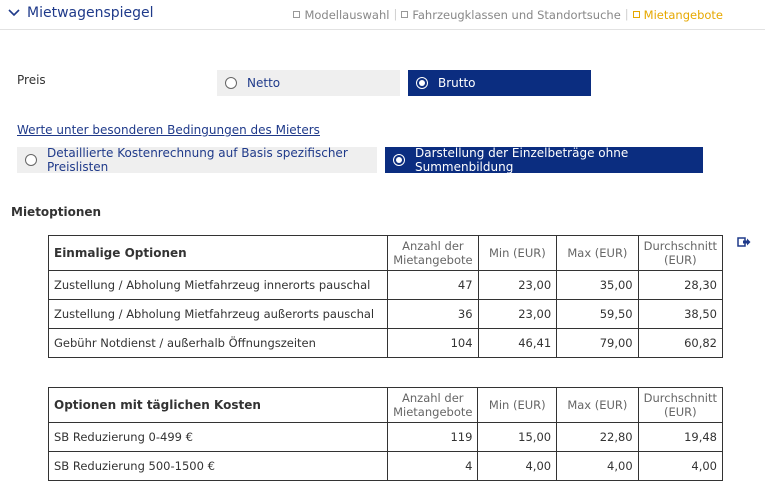 This screenshot has width=765, height=481. I want to click on max-value: 79,00, so click(597, 343).